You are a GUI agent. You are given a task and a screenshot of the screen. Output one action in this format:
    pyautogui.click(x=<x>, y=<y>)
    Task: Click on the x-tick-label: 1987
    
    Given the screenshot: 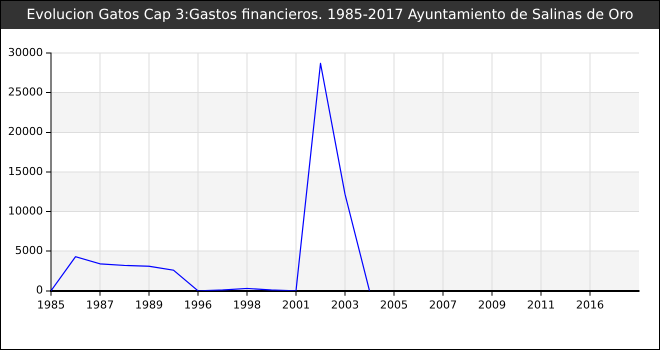 What is the action you would take?
    pyautogui.click(x=100, y=305)
    